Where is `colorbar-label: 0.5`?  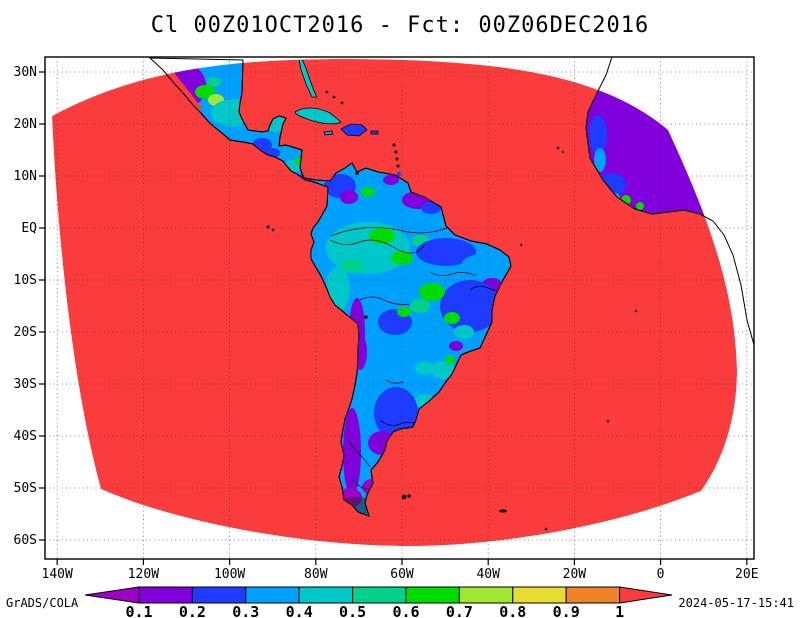 colorbar-label: 0.5 is located at coordinates (352, 610).